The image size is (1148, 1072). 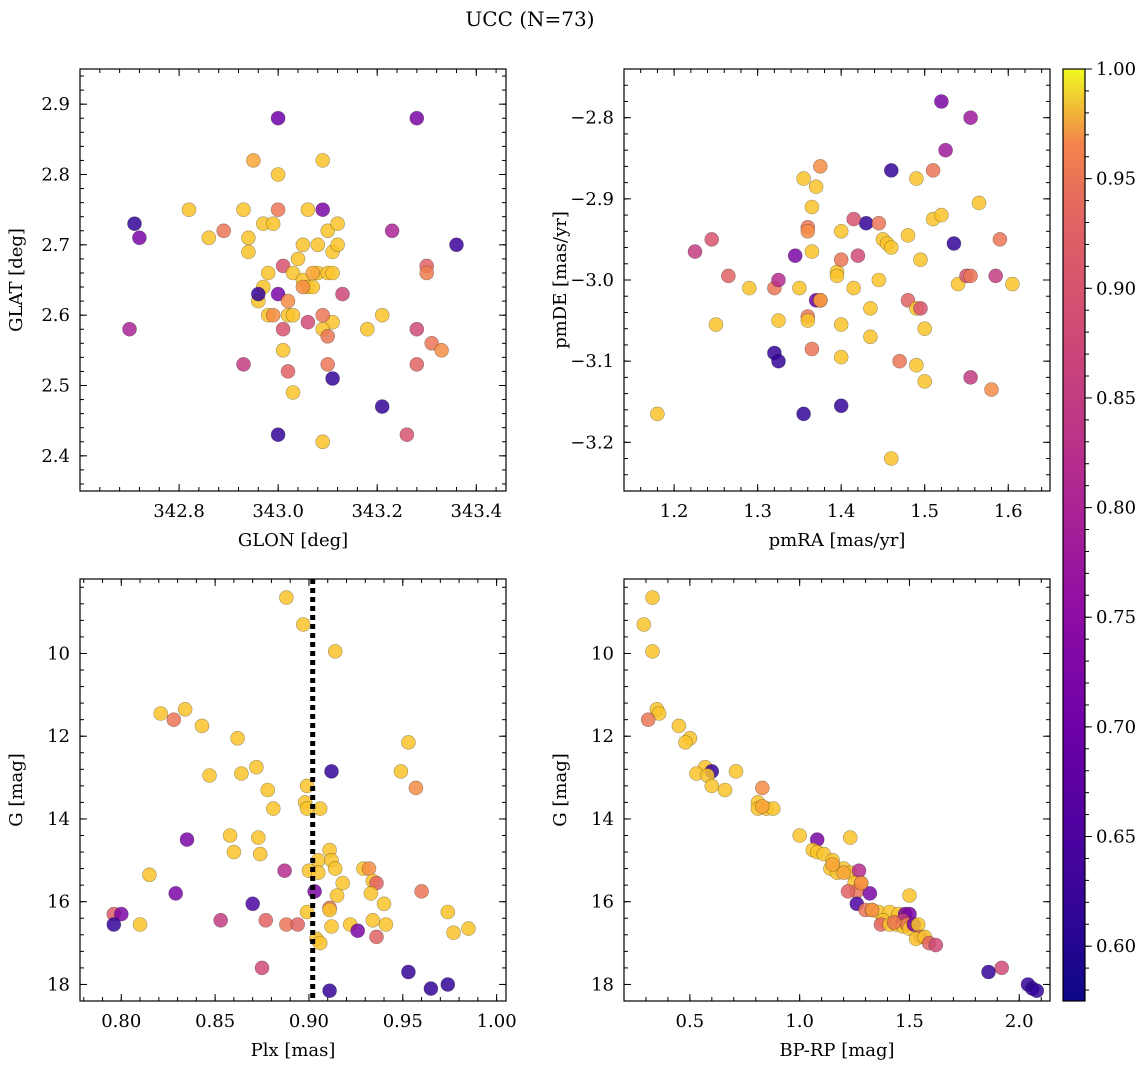 I want to click on x-tick-label: 343.0, so click(x=278, y=511).